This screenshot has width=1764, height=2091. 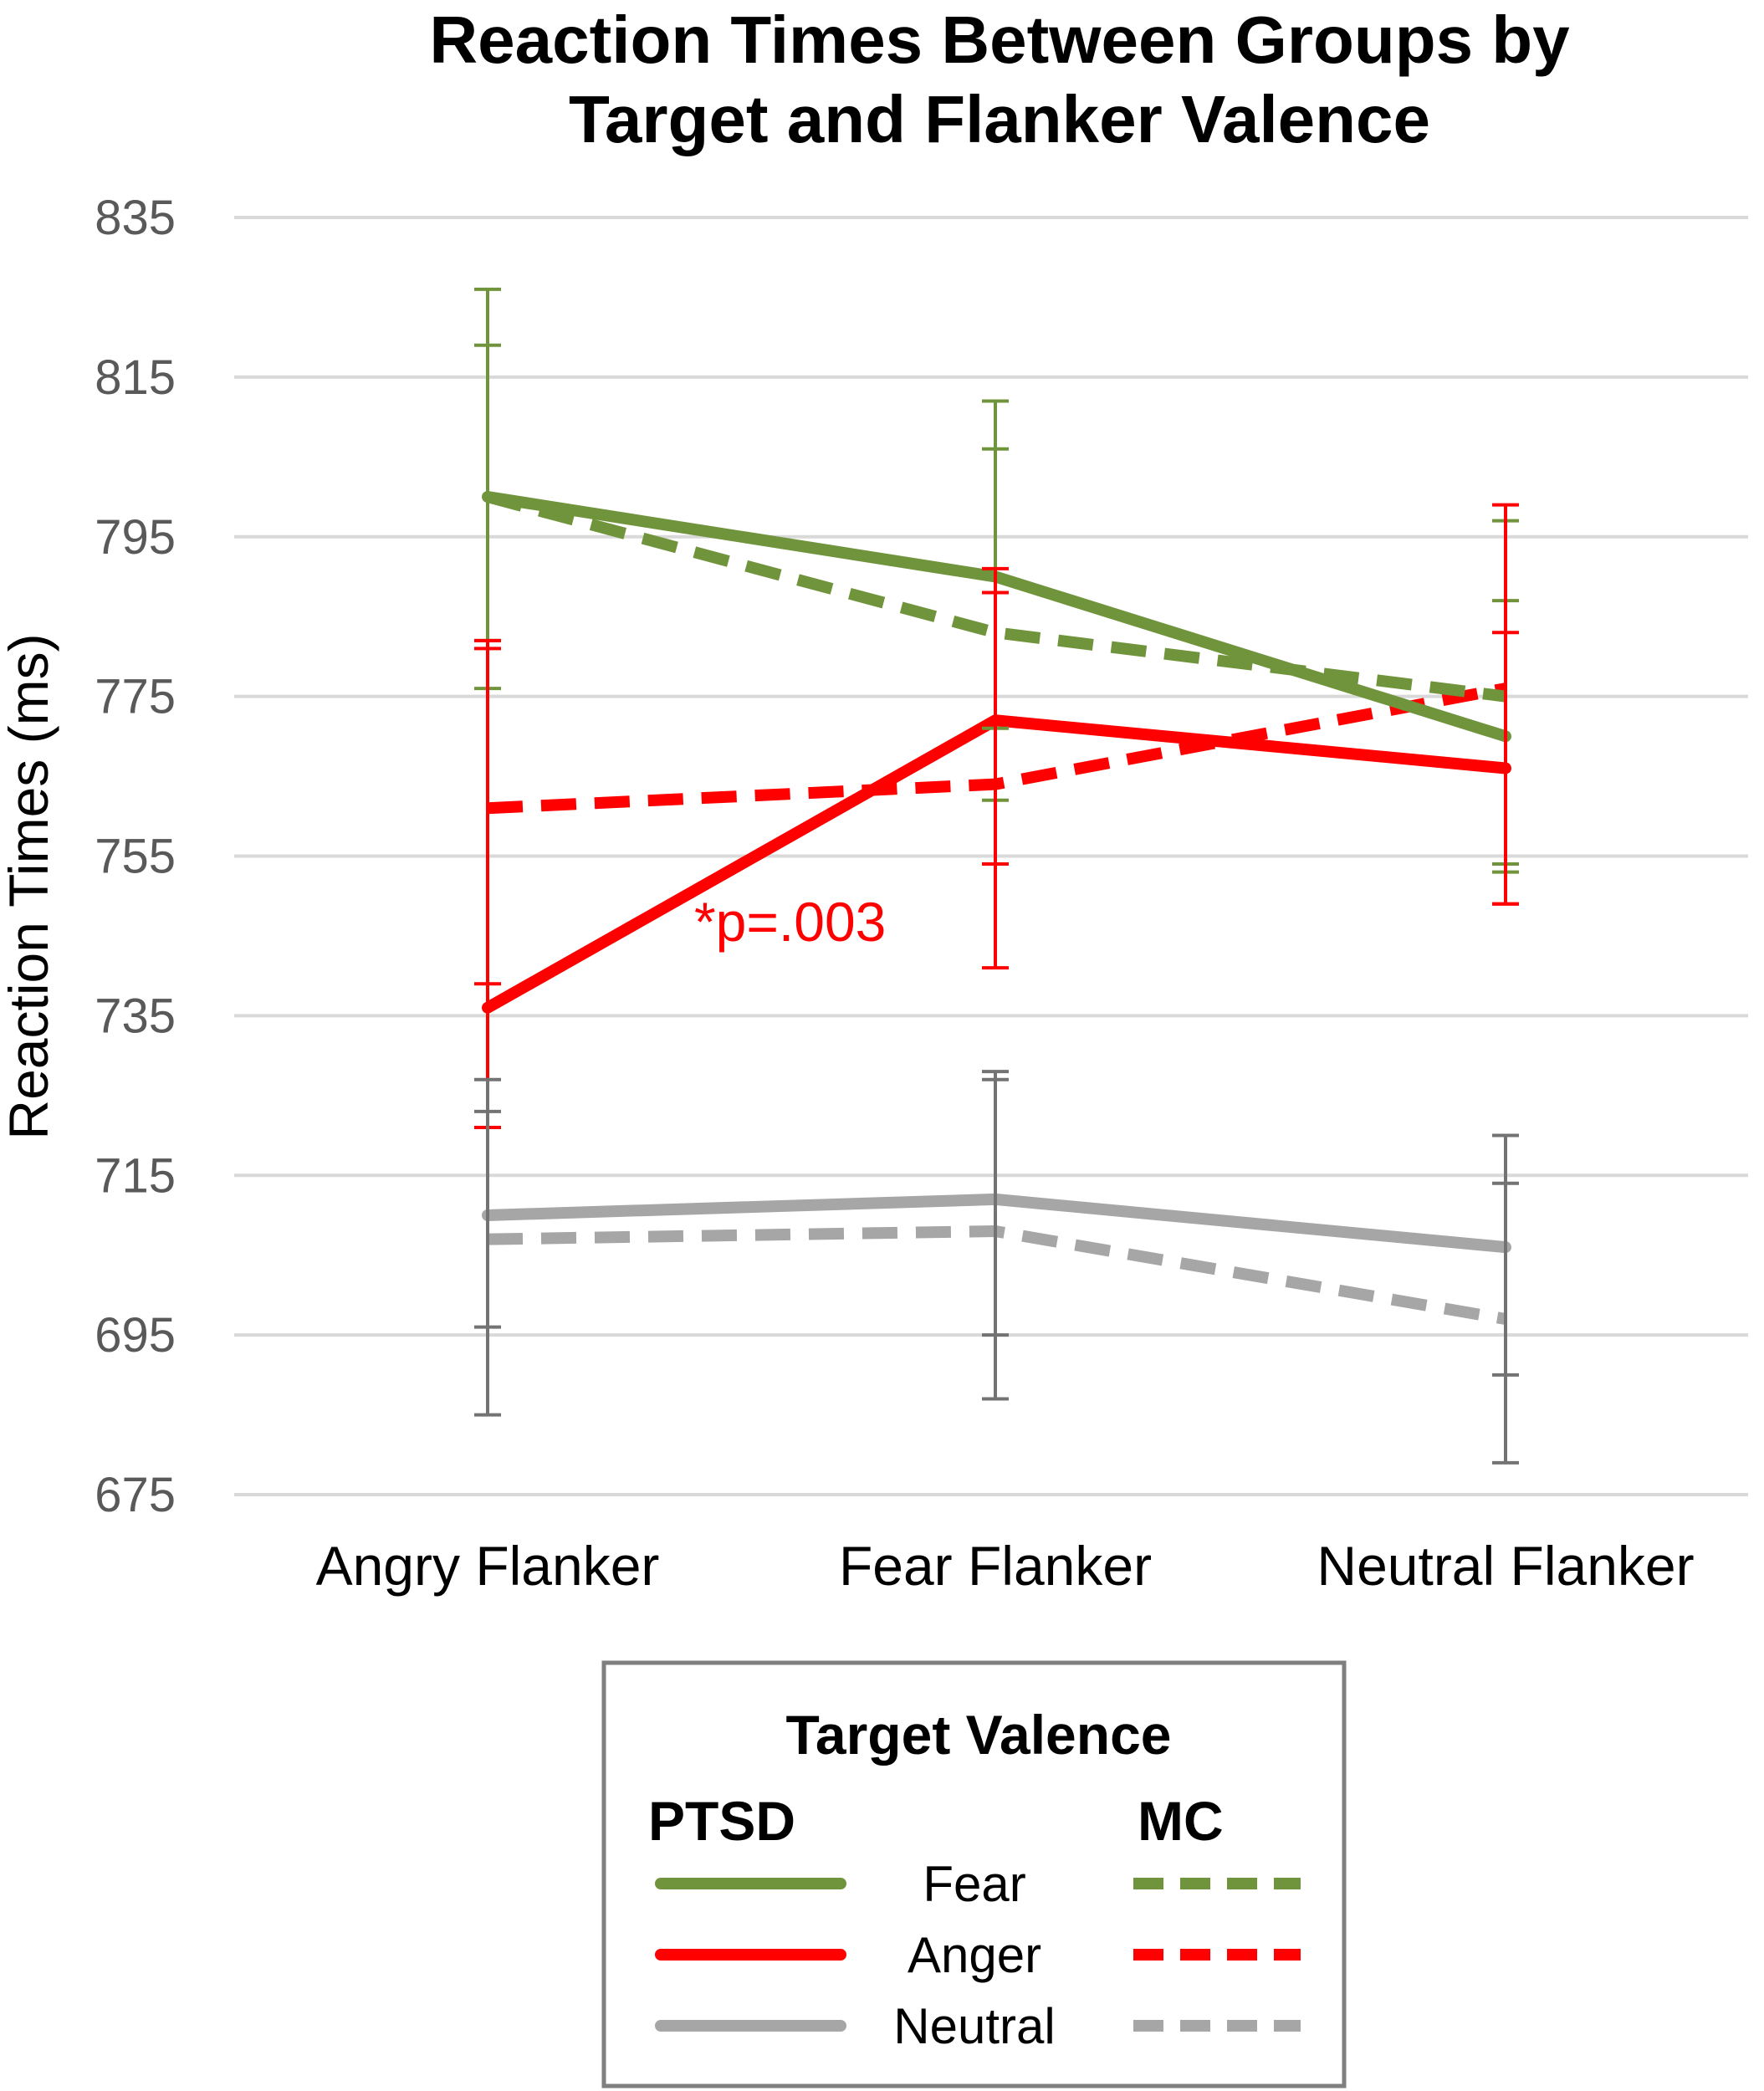 What do you see at coordinates (790, 922) in the screenshot?
I see `significance-annotation: *p=.003` at bounding box center [790, 922].